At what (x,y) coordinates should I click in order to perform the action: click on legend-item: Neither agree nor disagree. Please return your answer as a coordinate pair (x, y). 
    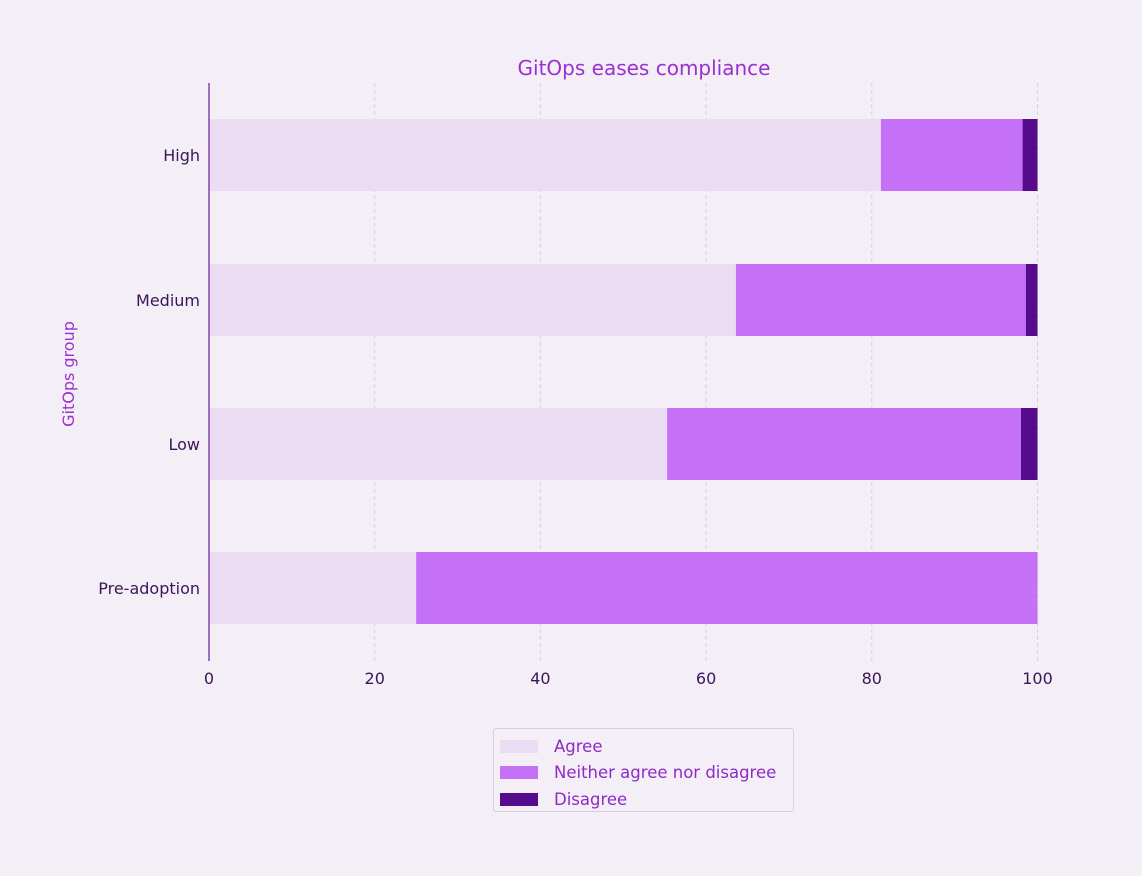
    Looking at the image, I should click on (643, 773).